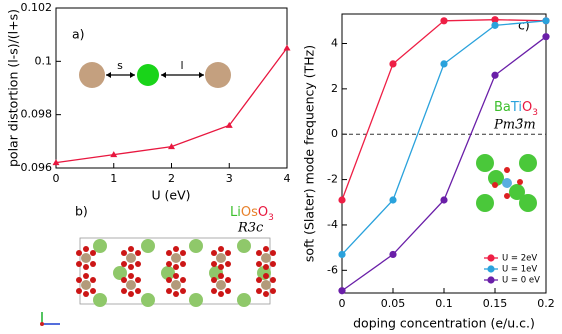 The image size is (562, 334). Describe the element at coordinates (524, 25) in the screenshot. I see `panel-label: c)` at that location.